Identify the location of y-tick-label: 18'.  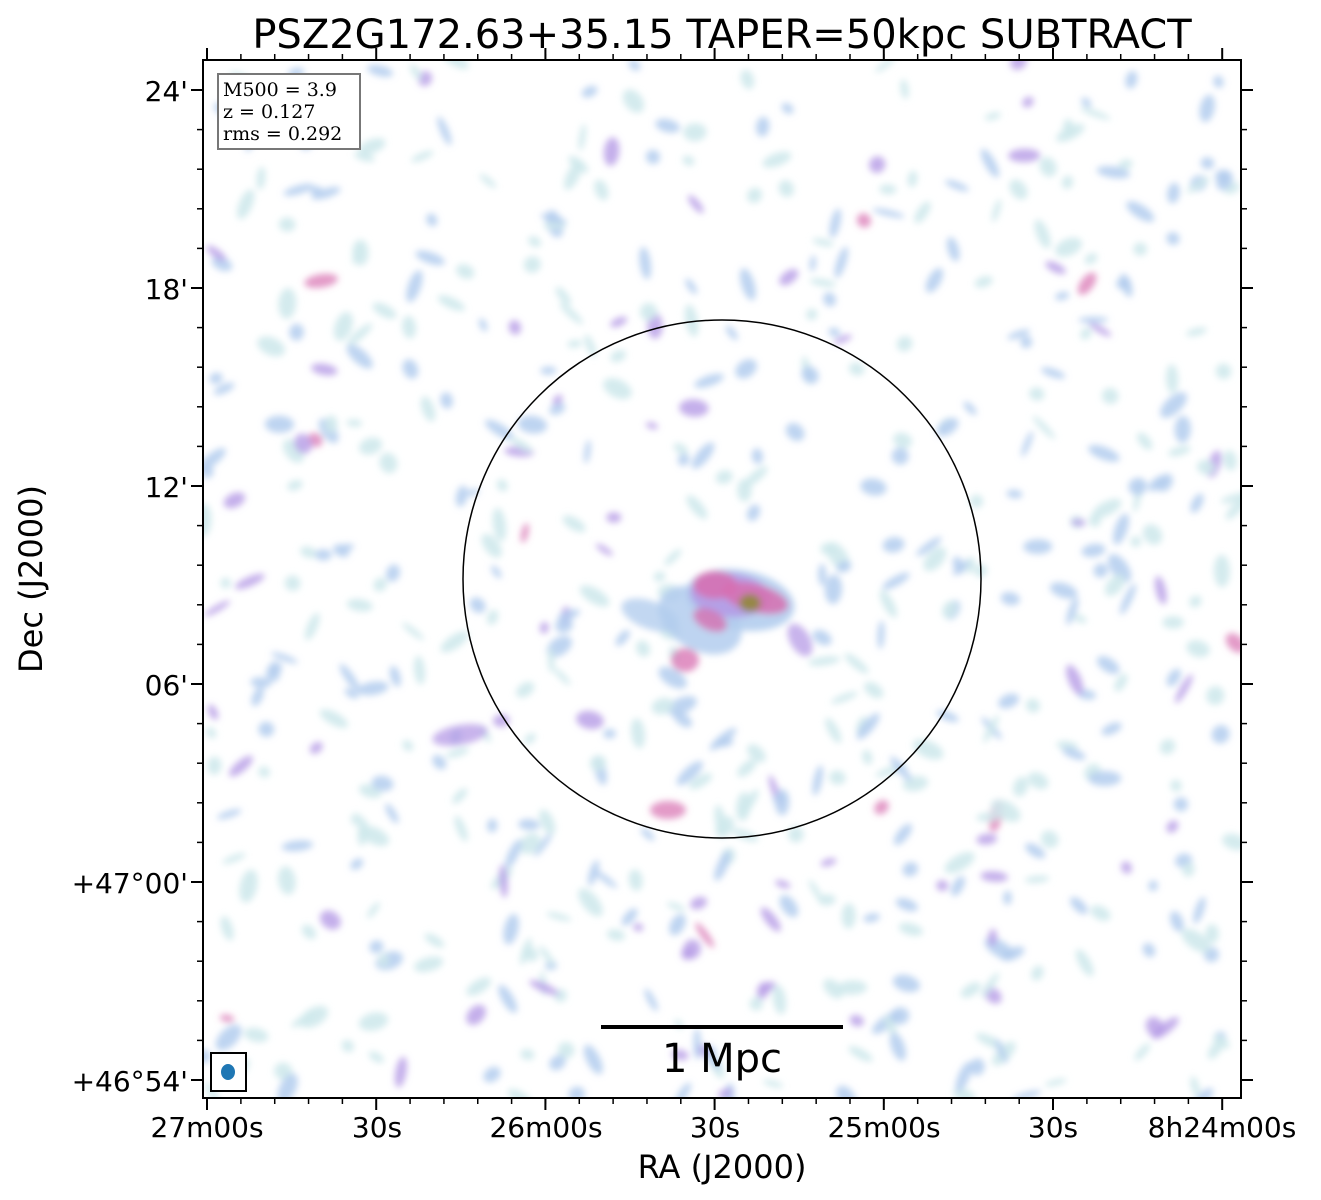
(166, 289).